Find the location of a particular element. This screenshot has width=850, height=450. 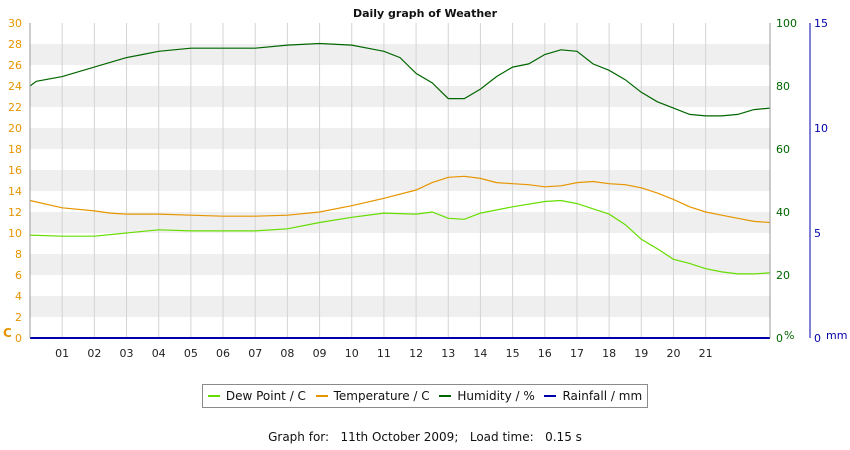

footer-label: Graph for: is located at coordinates (299, 437).